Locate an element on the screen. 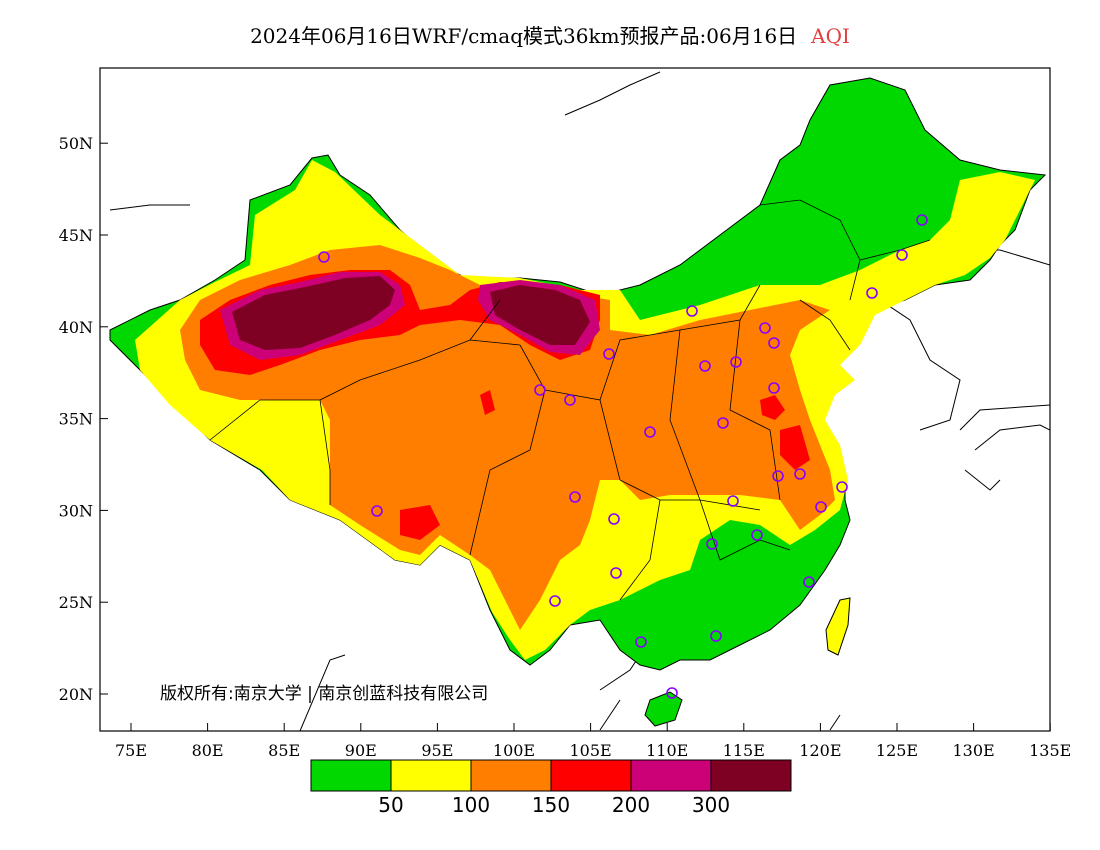  legend-label: 50 is located at coordinates (390, 805).